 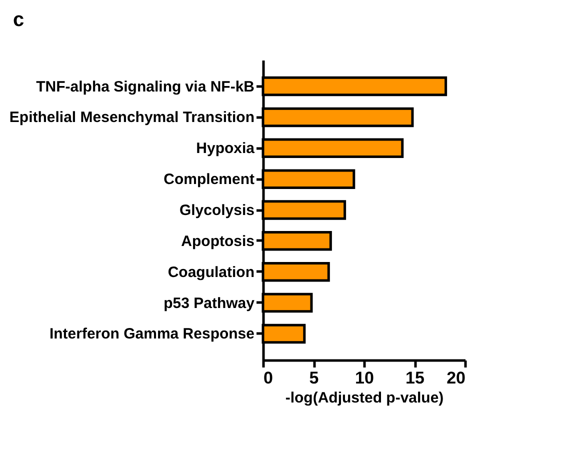 What do you see at coordinates (211, 272) in the screenshot?
I see `y-tick-label: Coagulation` at bounding box center [211, 272].